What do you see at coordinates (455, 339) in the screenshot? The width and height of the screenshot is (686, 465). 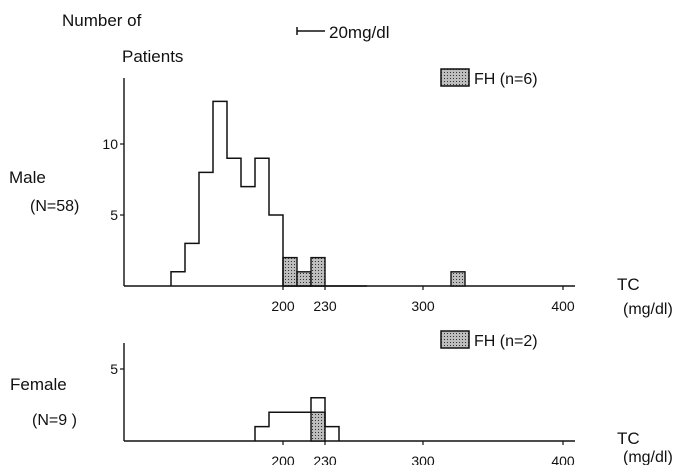 I see `legend-female-swatch` at bounding box center [455, 339].